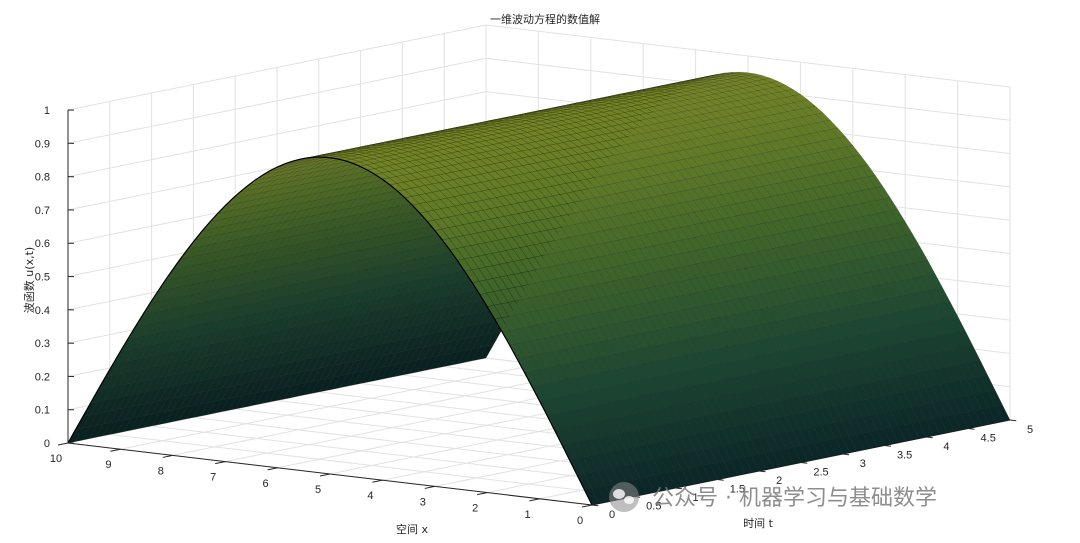 The image size is (1080, 543). What do you see at coordinates (42, 377) in the screenshot?
I see `z-tick-label: 0.2` at bounding box center [42, 377].